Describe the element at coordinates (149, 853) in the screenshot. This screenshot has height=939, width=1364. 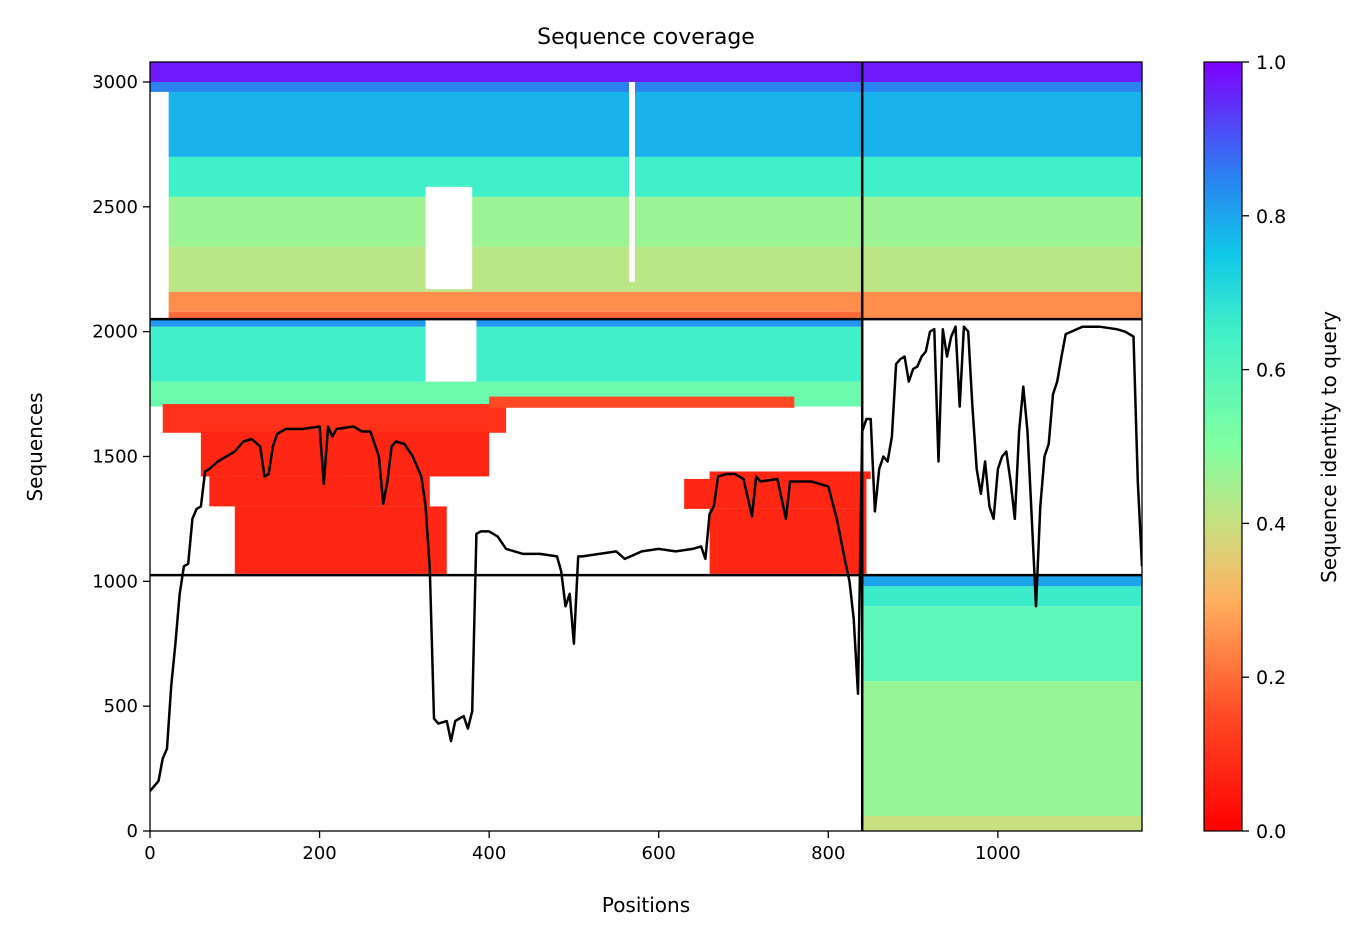
I see `x-tick-label: 0` at that location.